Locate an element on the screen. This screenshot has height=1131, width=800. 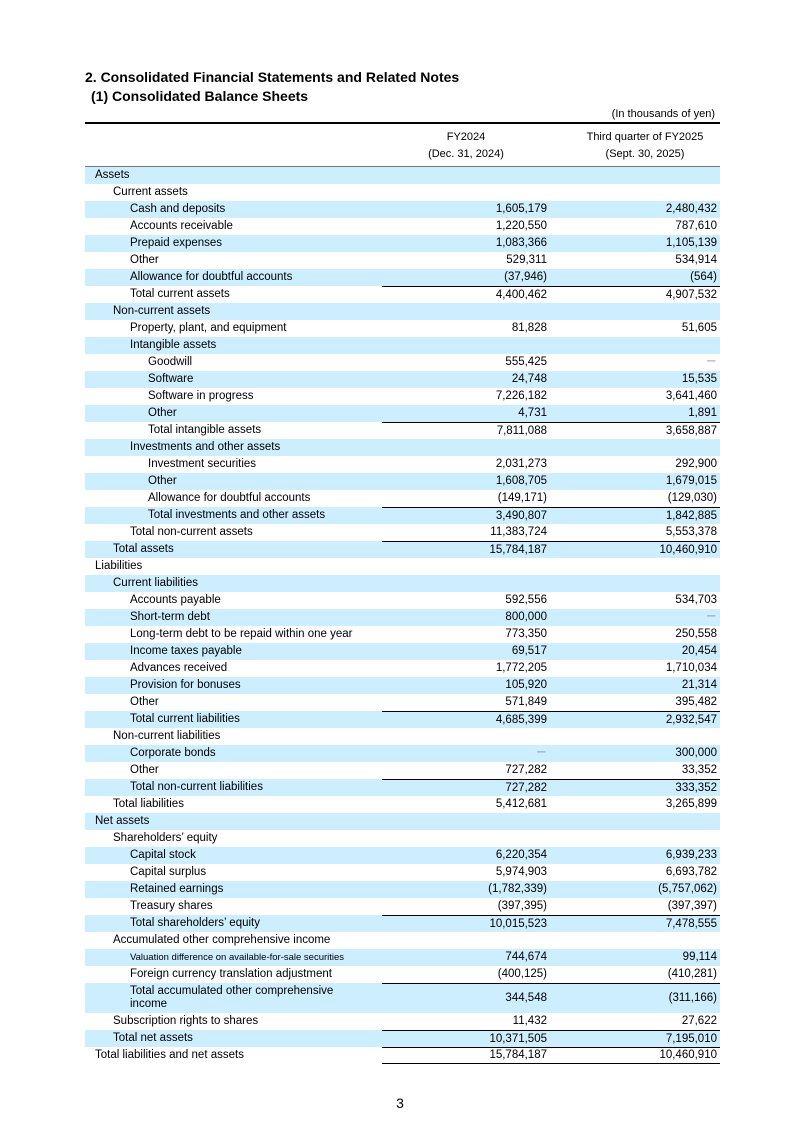
value-q3-fy2025: 2,932,547 is located at coordinates (635, 719).